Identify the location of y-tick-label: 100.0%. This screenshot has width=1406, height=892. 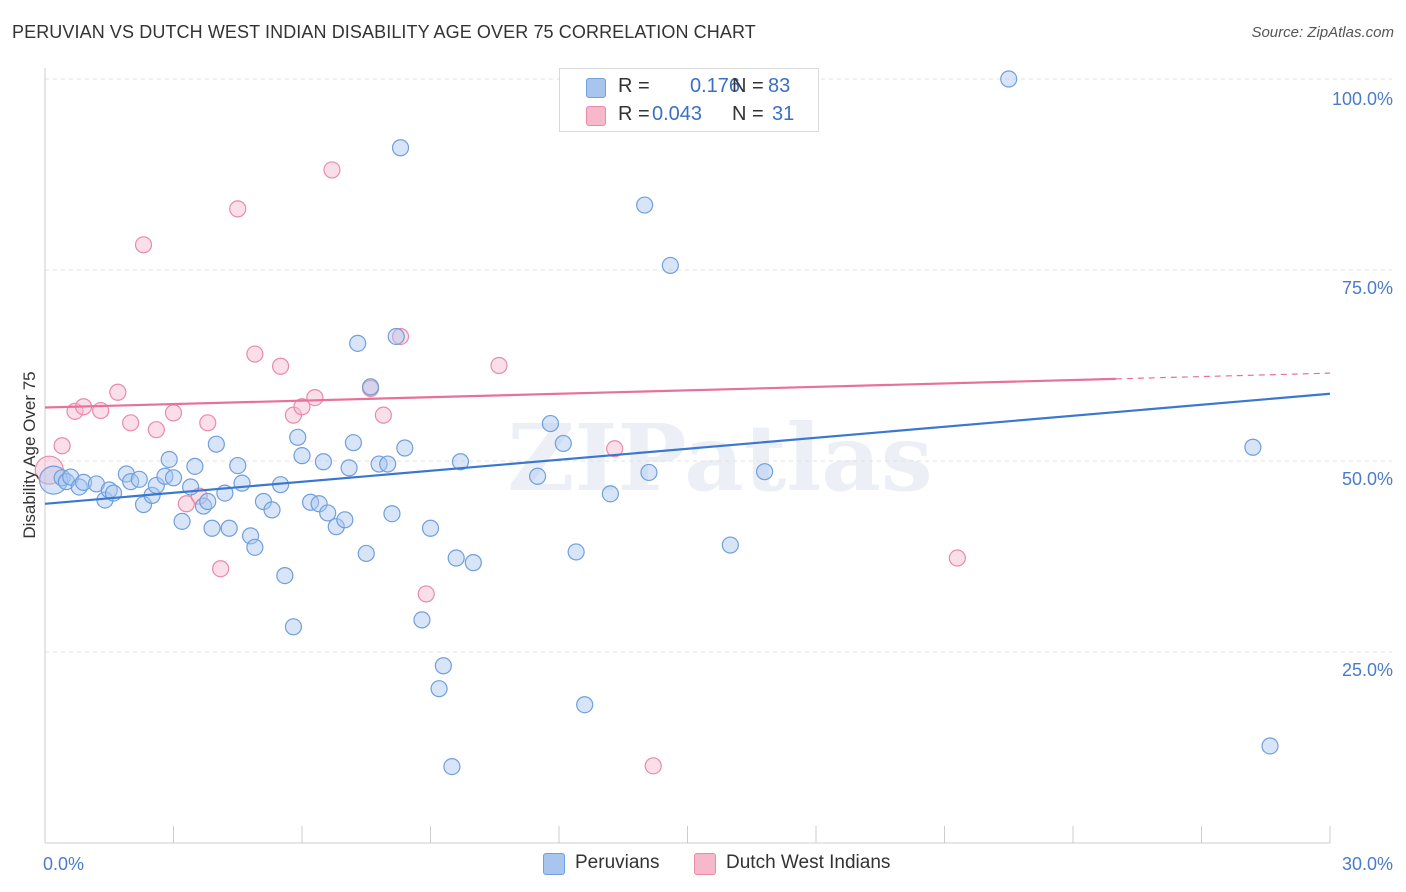
(1362, 99).